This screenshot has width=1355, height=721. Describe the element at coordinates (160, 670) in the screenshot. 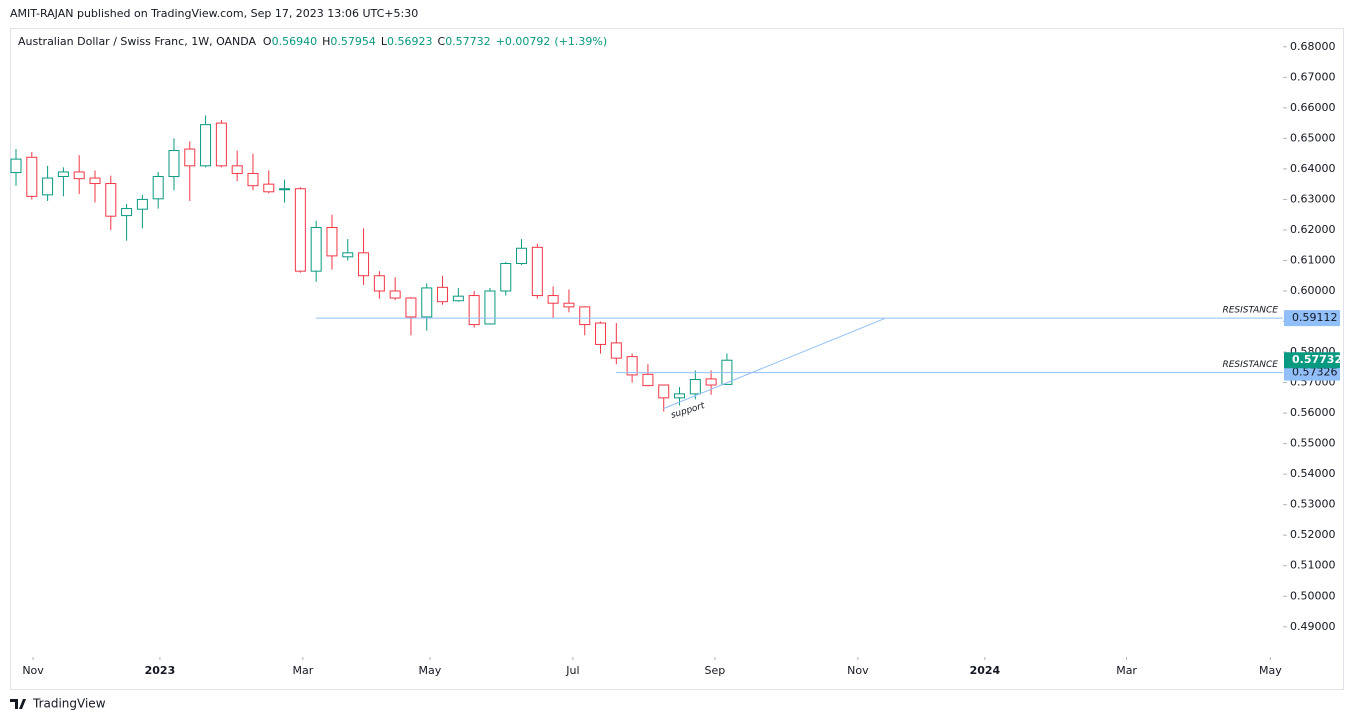

I see `x-tick-label: 2023` at that location.